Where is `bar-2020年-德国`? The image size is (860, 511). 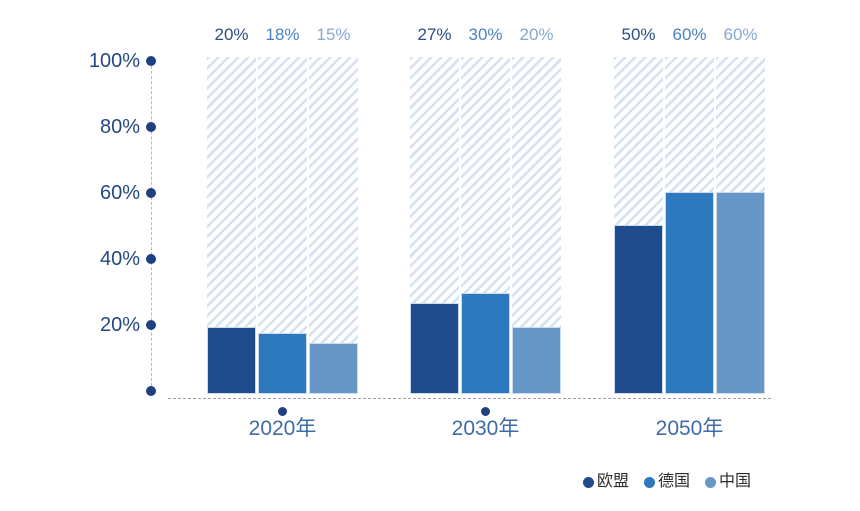 bar-2020年-德国 is located at coordinates (282, 363).